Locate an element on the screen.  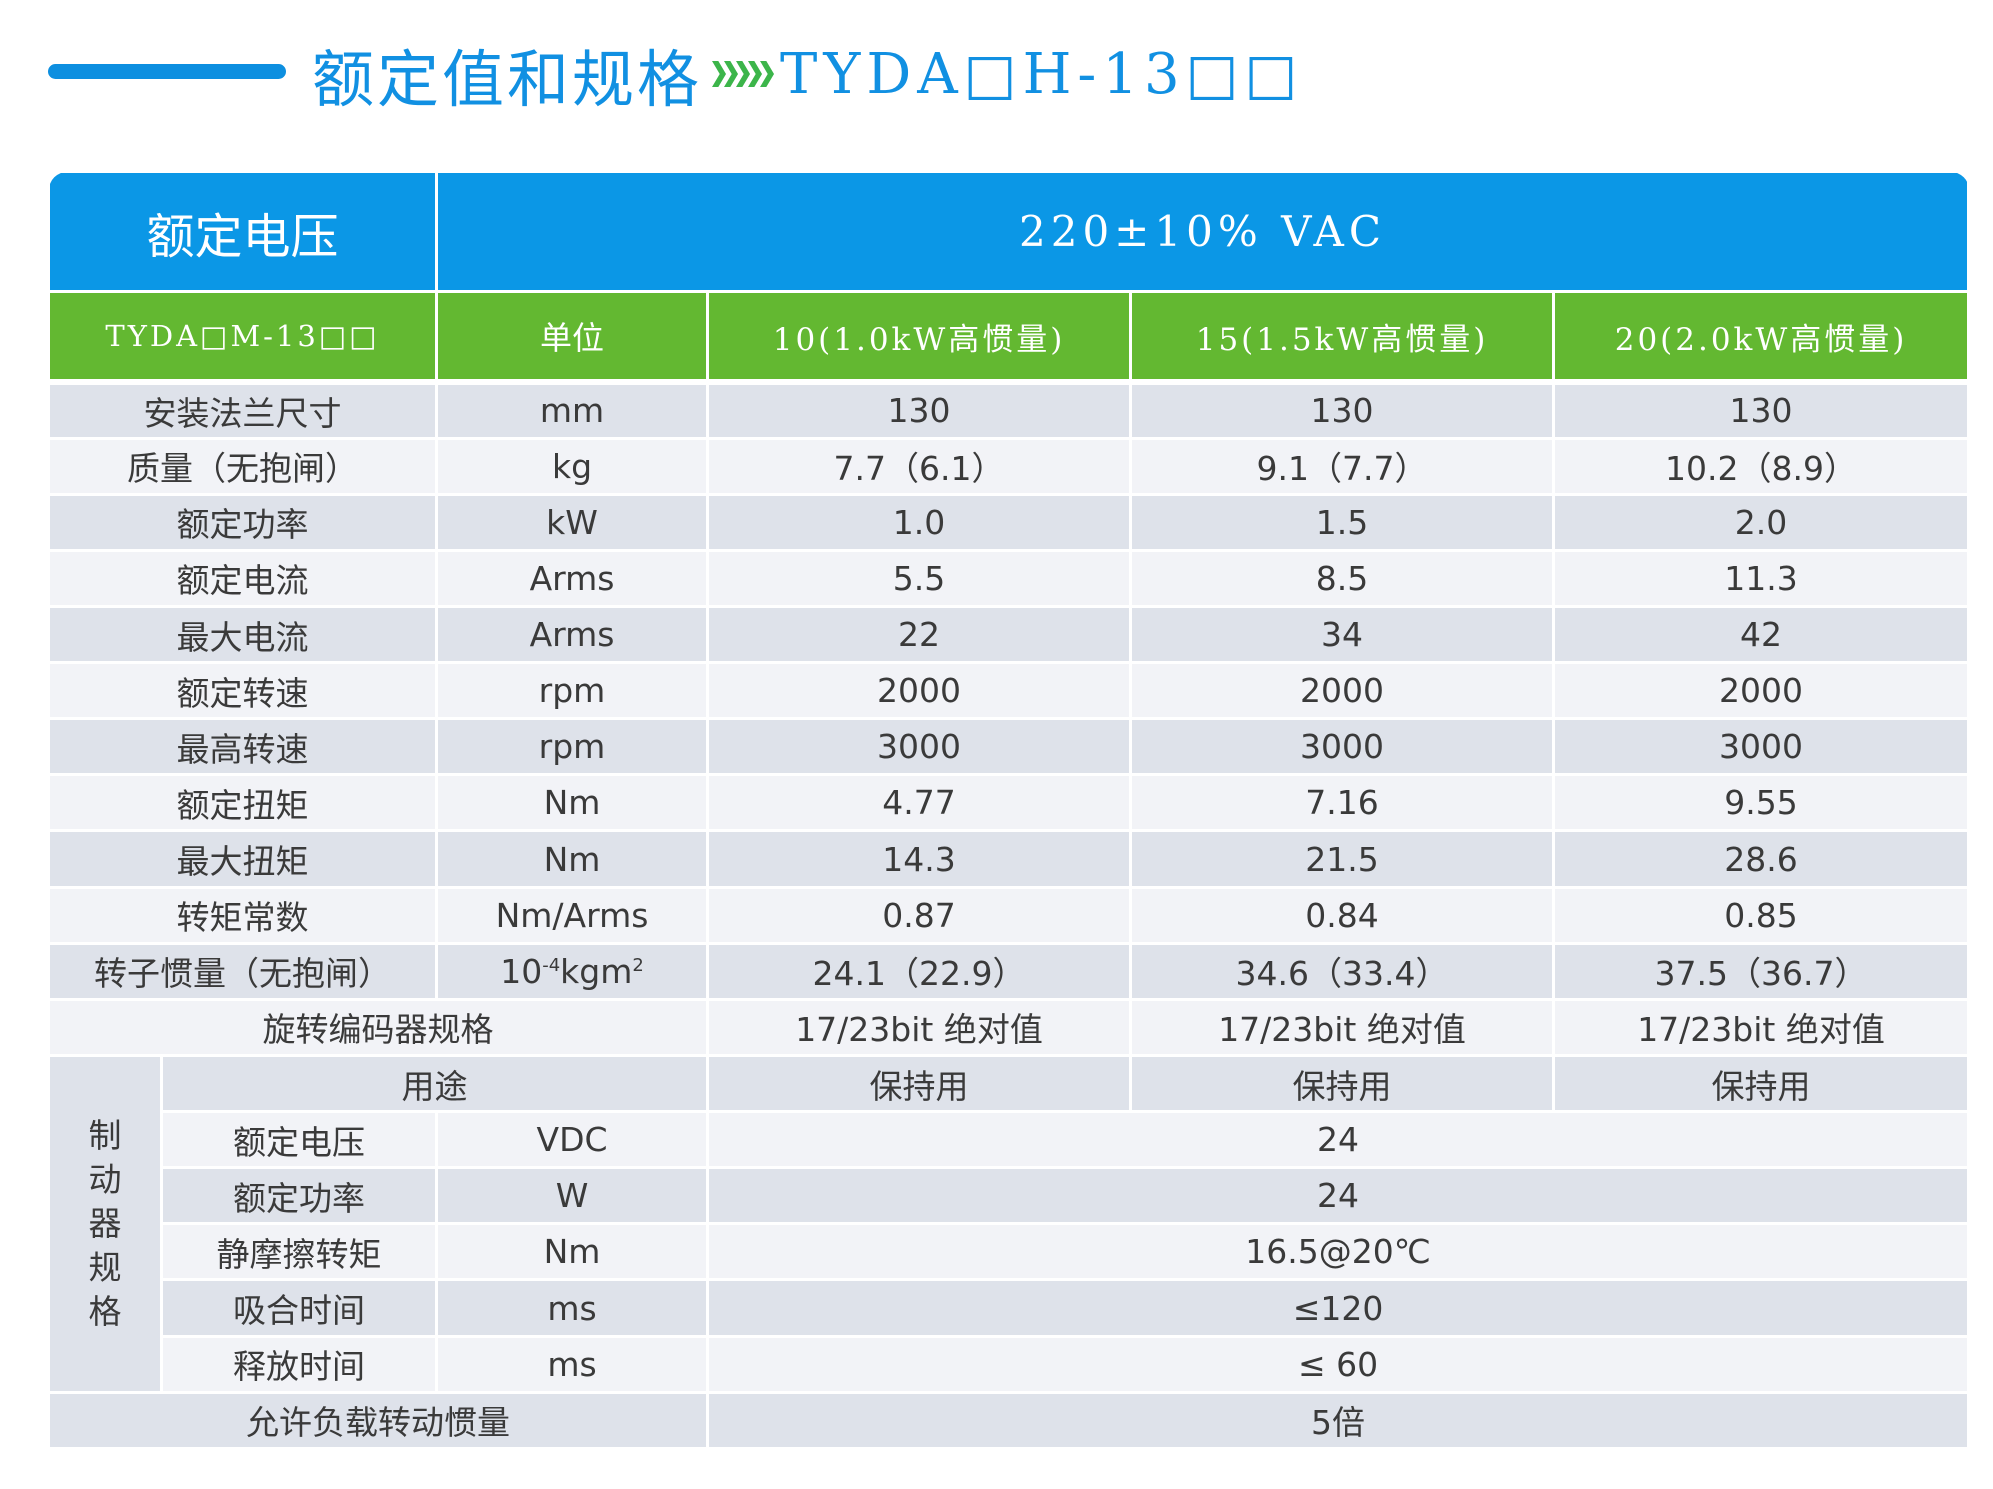
row-unit: Nm is located at coordinates (572, 1252).